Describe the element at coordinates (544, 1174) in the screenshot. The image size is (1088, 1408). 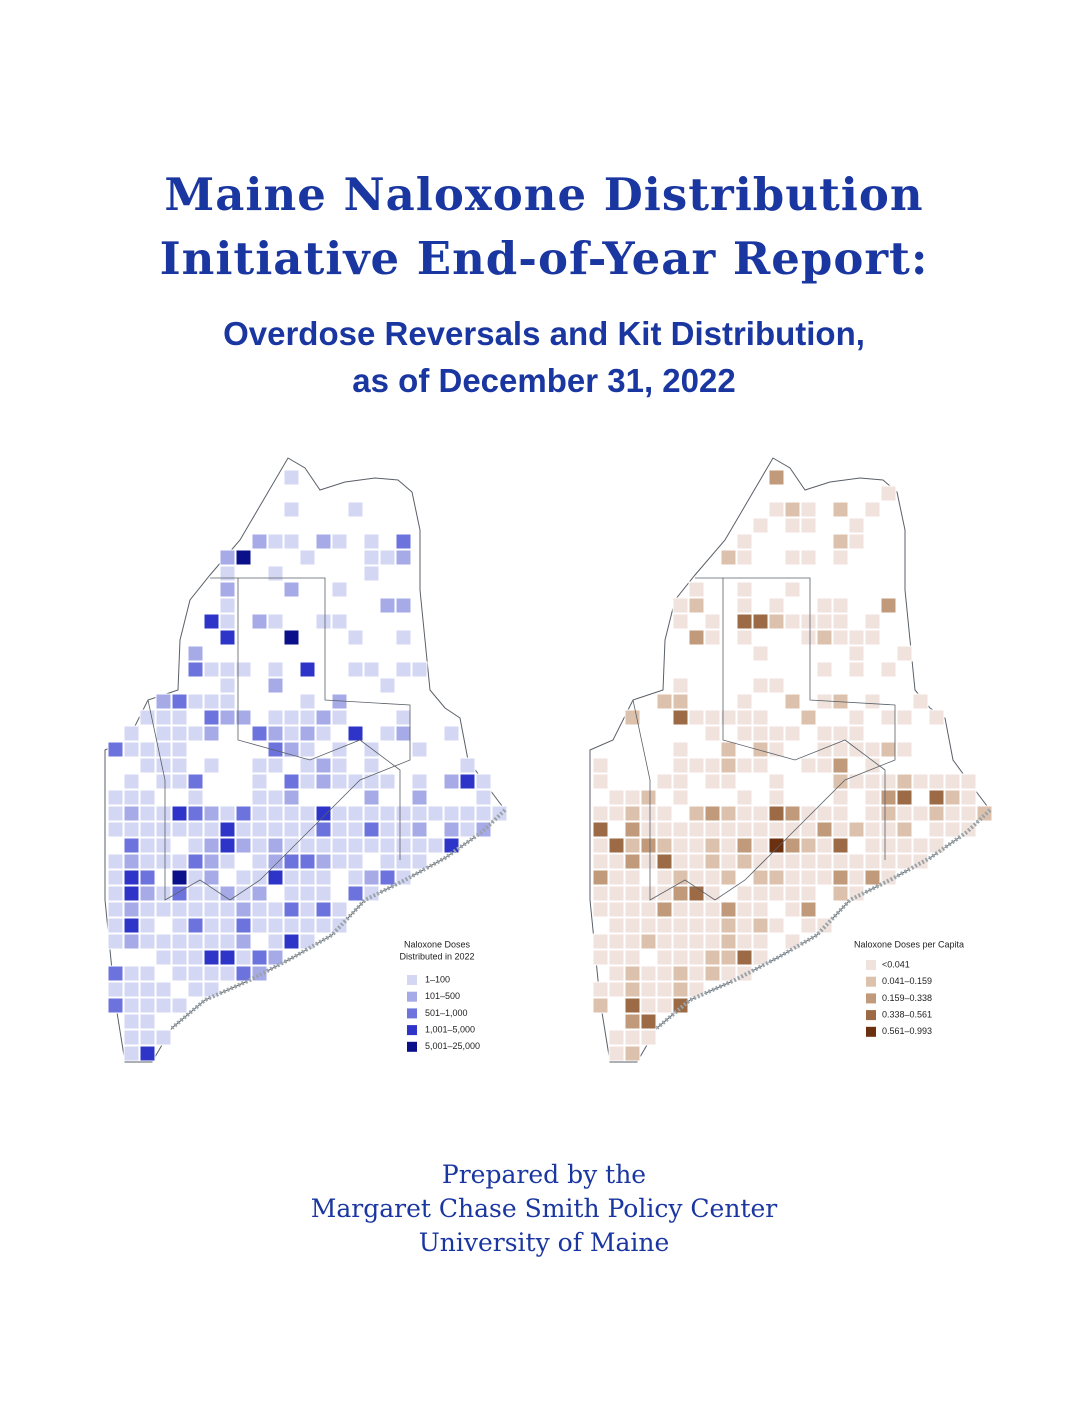
I see `prepared-line: Prepared by the` at that location.